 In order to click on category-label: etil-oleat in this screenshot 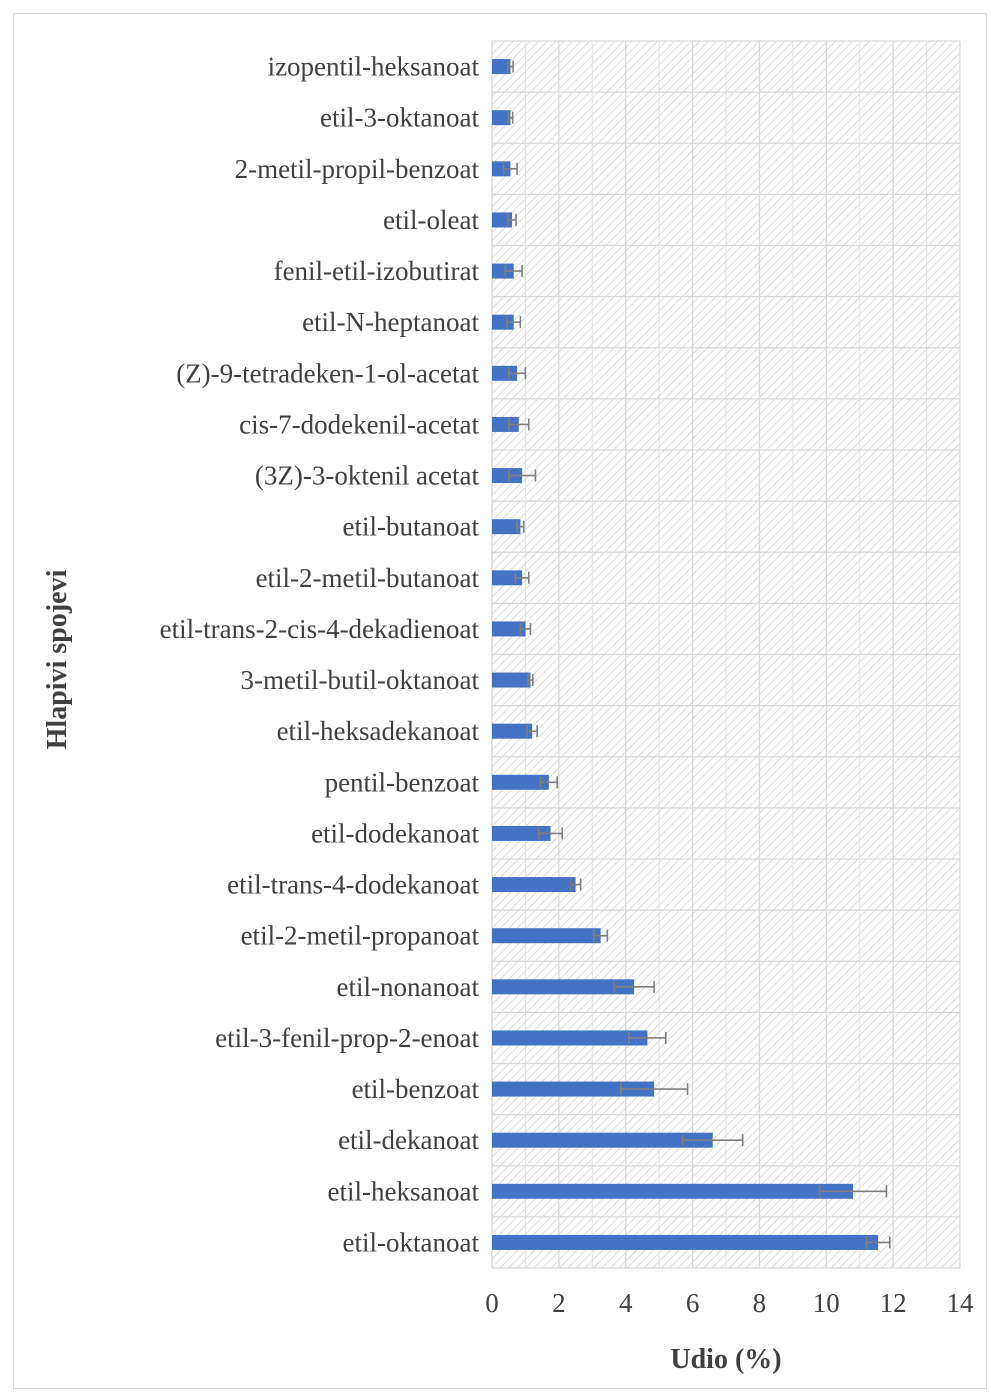, I will do `click(431, 220)`.